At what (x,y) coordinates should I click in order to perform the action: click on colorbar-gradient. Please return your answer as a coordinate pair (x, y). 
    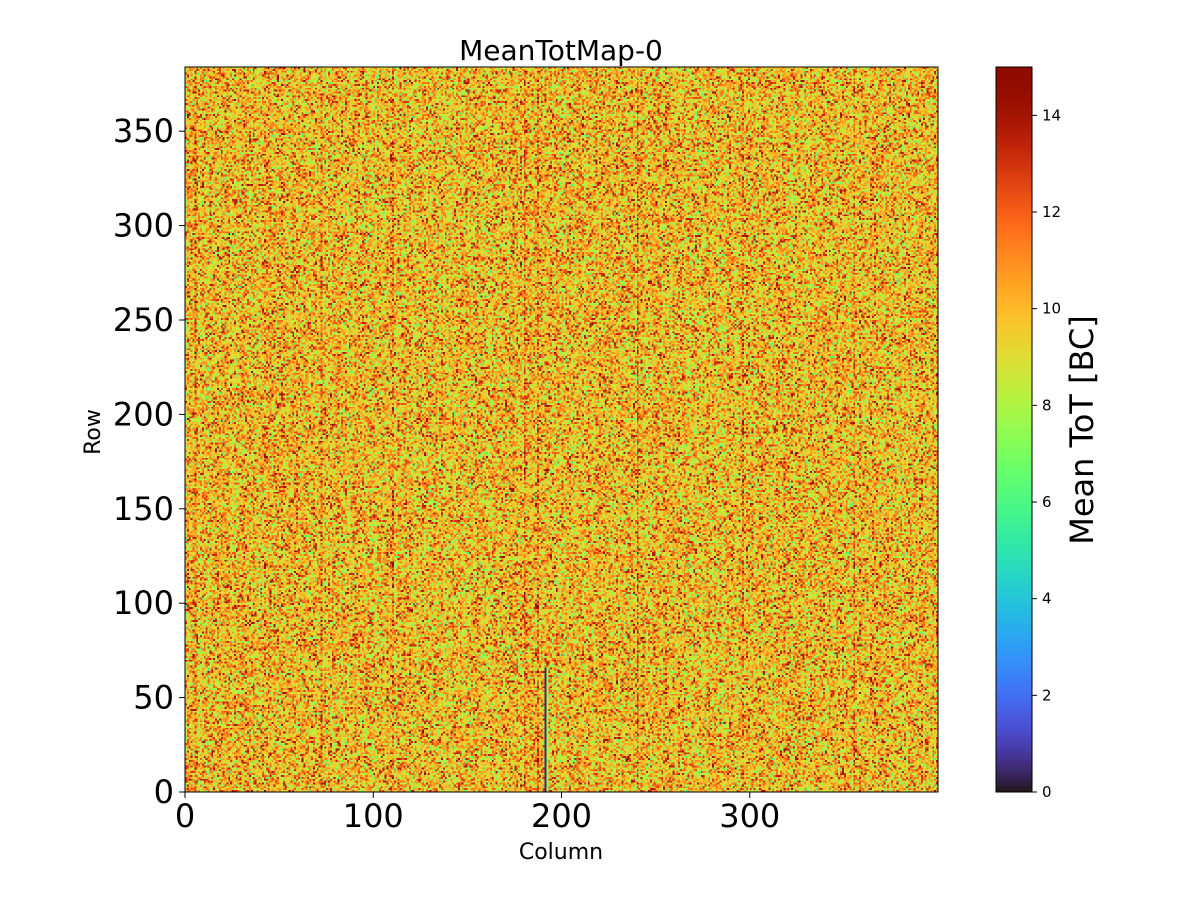
    Looking at the image, I should click on (1014, 429).